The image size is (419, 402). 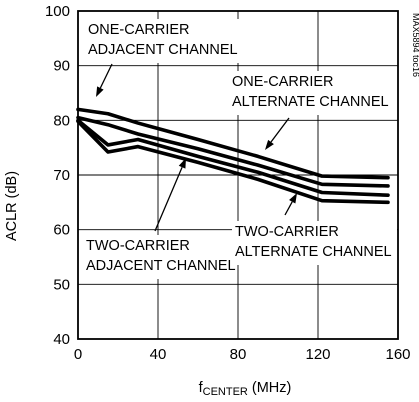 I want to click on x-tick-label: 40, so click(x=158, y=354).